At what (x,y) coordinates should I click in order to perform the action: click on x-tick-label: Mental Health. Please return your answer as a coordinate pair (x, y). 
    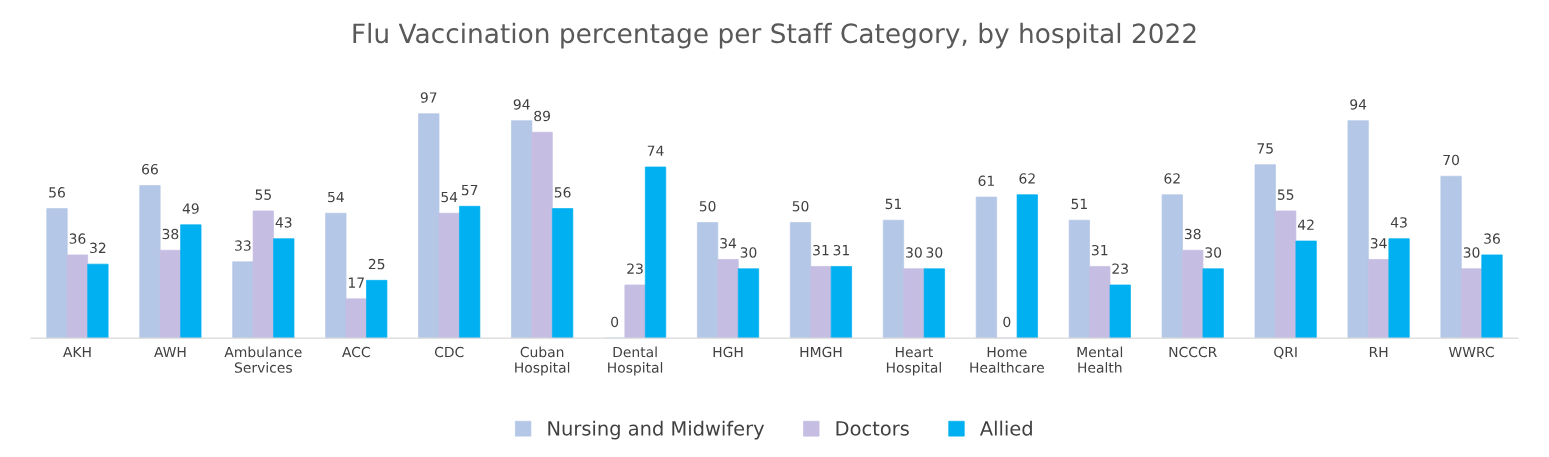
    Looking at the image, I should click on (1100, 359).